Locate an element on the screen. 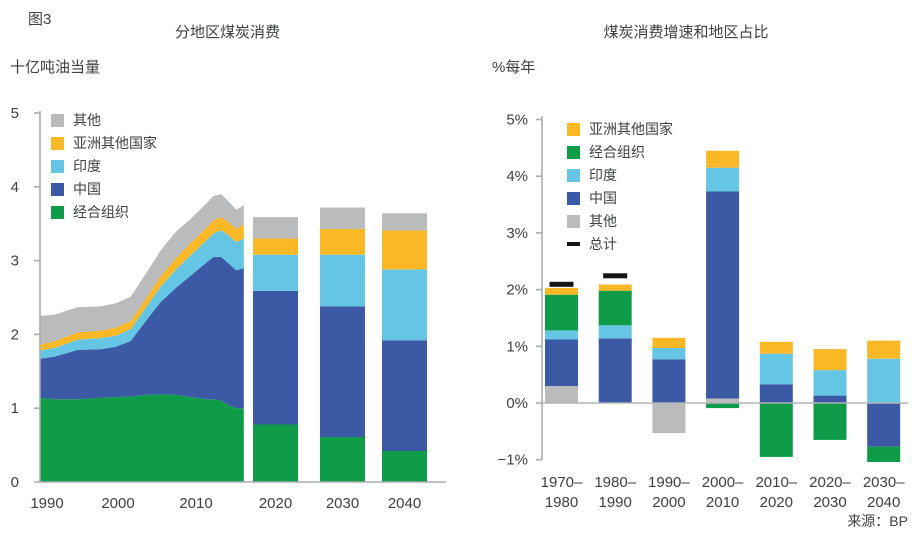  growth-bar-2000–2010-other is located at coordinates (723, 400).